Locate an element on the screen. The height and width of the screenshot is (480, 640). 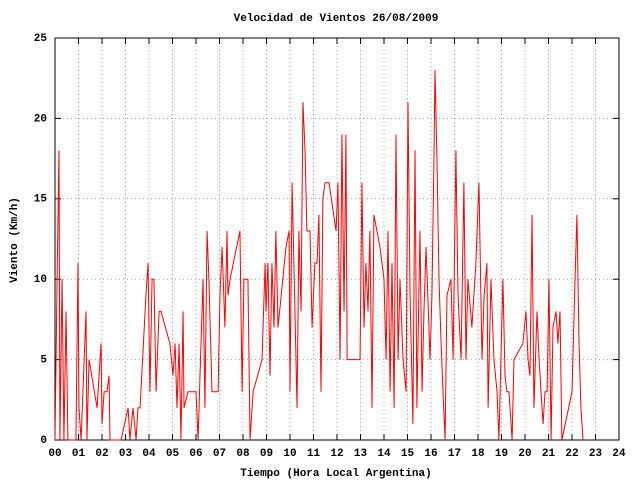
y-tick-label: 5 is located at coordinates (43, 361).